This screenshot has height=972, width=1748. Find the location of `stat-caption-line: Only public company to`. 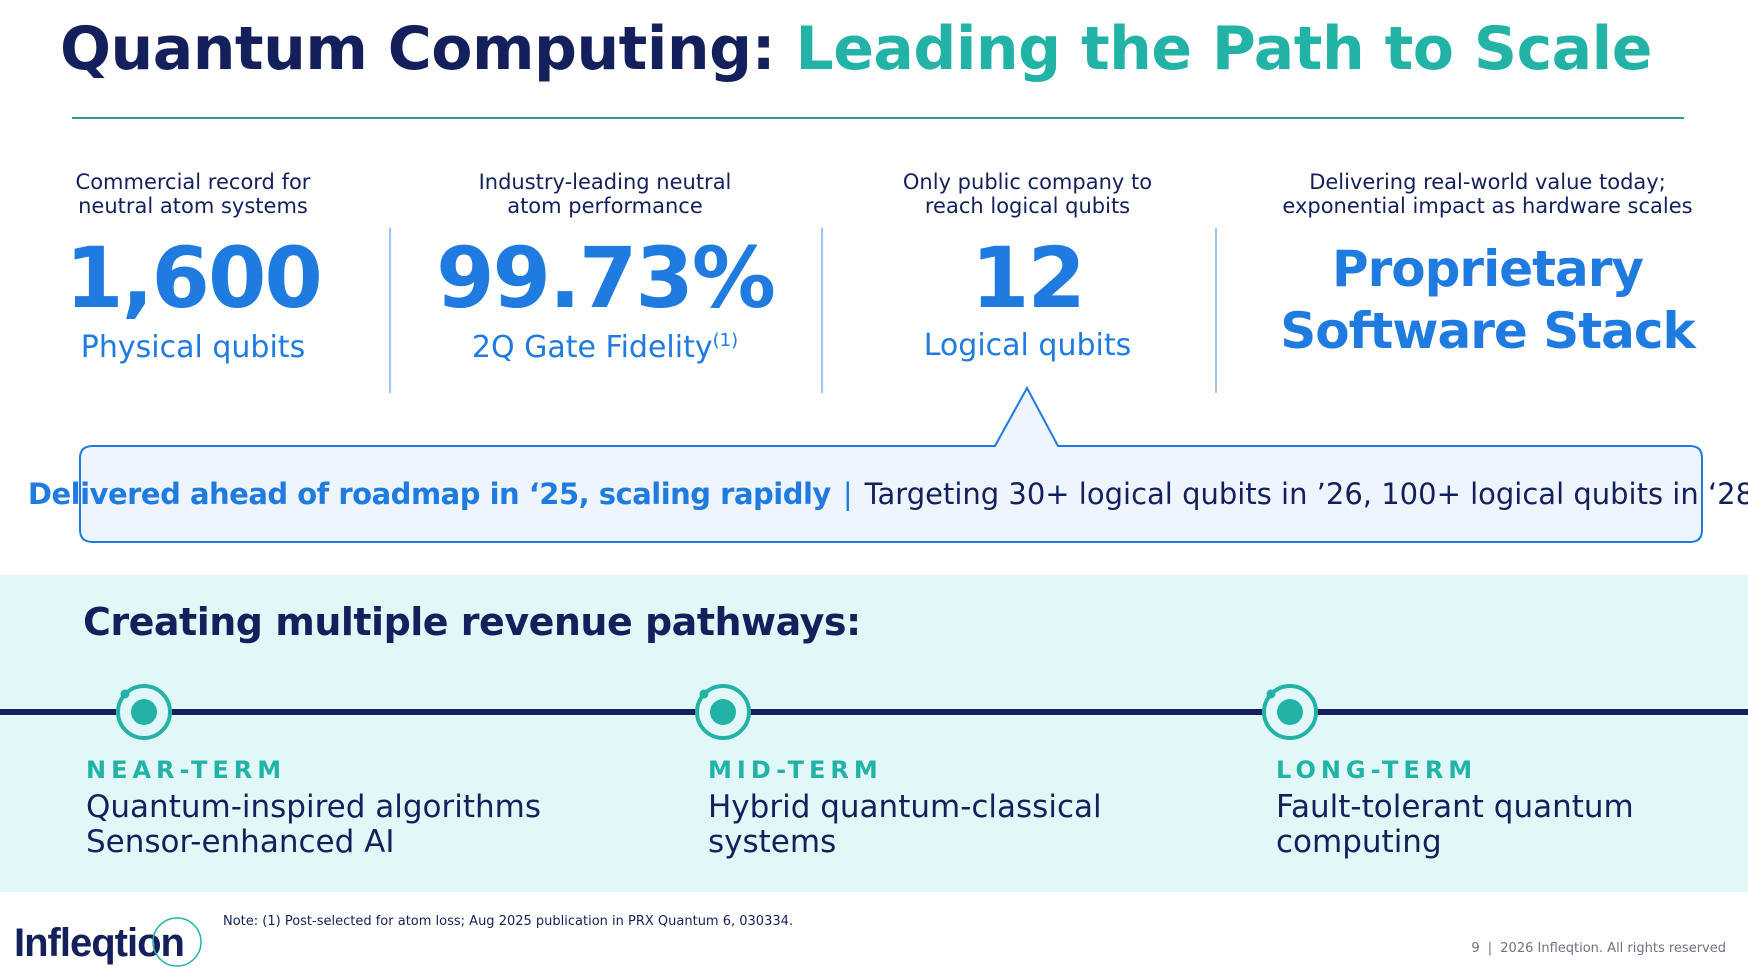

stat-caption-line: Only public company to is located at coordinates (1027, 182).